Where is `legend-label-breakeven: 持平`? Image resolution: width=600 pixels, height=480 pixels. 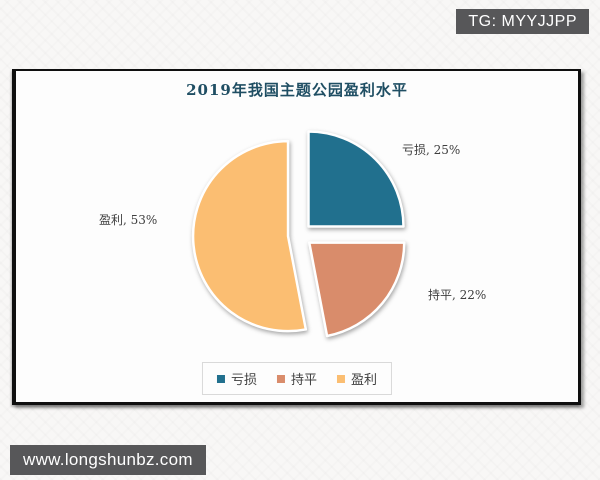
legend-label-breakeven: 持平 is located at coordinates (304, 380).